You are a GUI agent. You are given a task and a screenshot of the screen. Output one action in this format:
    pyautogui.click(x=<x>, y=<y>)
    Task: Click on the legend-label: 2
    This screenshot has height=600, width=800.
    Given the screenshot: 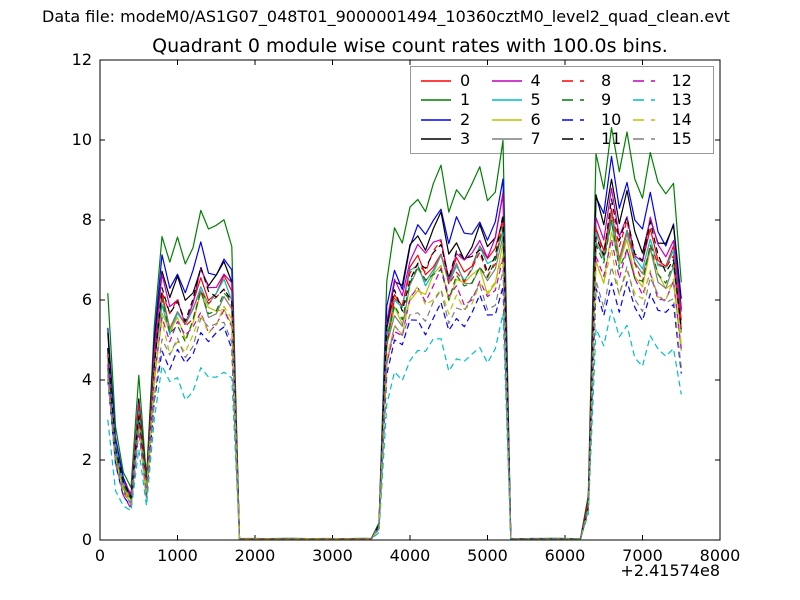 What is the action you would take?
    pyautogui.click(x=465, y=119)
    